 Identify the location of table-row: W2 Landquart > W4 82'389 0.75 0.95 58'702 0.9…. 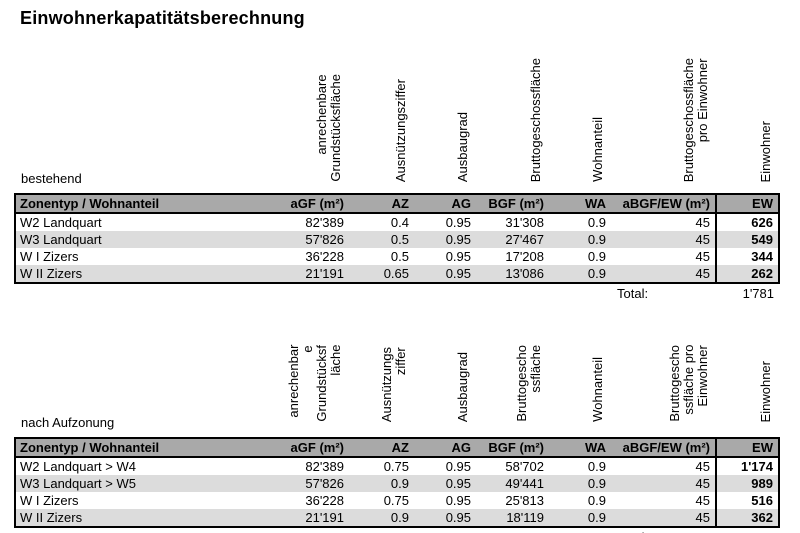
(397, 466).